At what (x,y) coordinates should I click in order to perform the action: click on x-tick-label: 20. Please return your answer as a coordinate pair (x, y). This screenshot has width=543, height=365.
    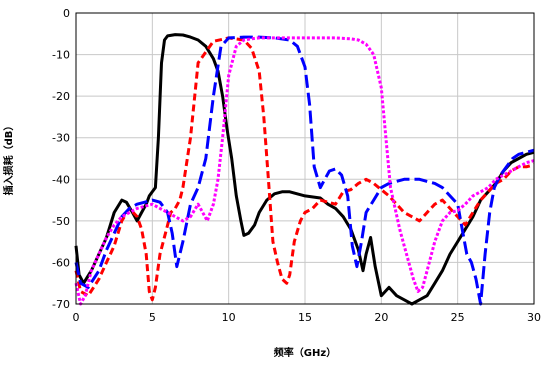
    Looking at the image, I should click on (381, 317).